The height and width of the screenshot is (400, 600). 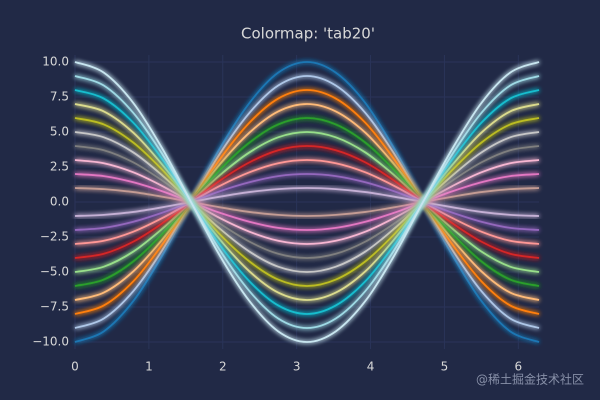 I want to click on series-line, so click(x=307, y=202).